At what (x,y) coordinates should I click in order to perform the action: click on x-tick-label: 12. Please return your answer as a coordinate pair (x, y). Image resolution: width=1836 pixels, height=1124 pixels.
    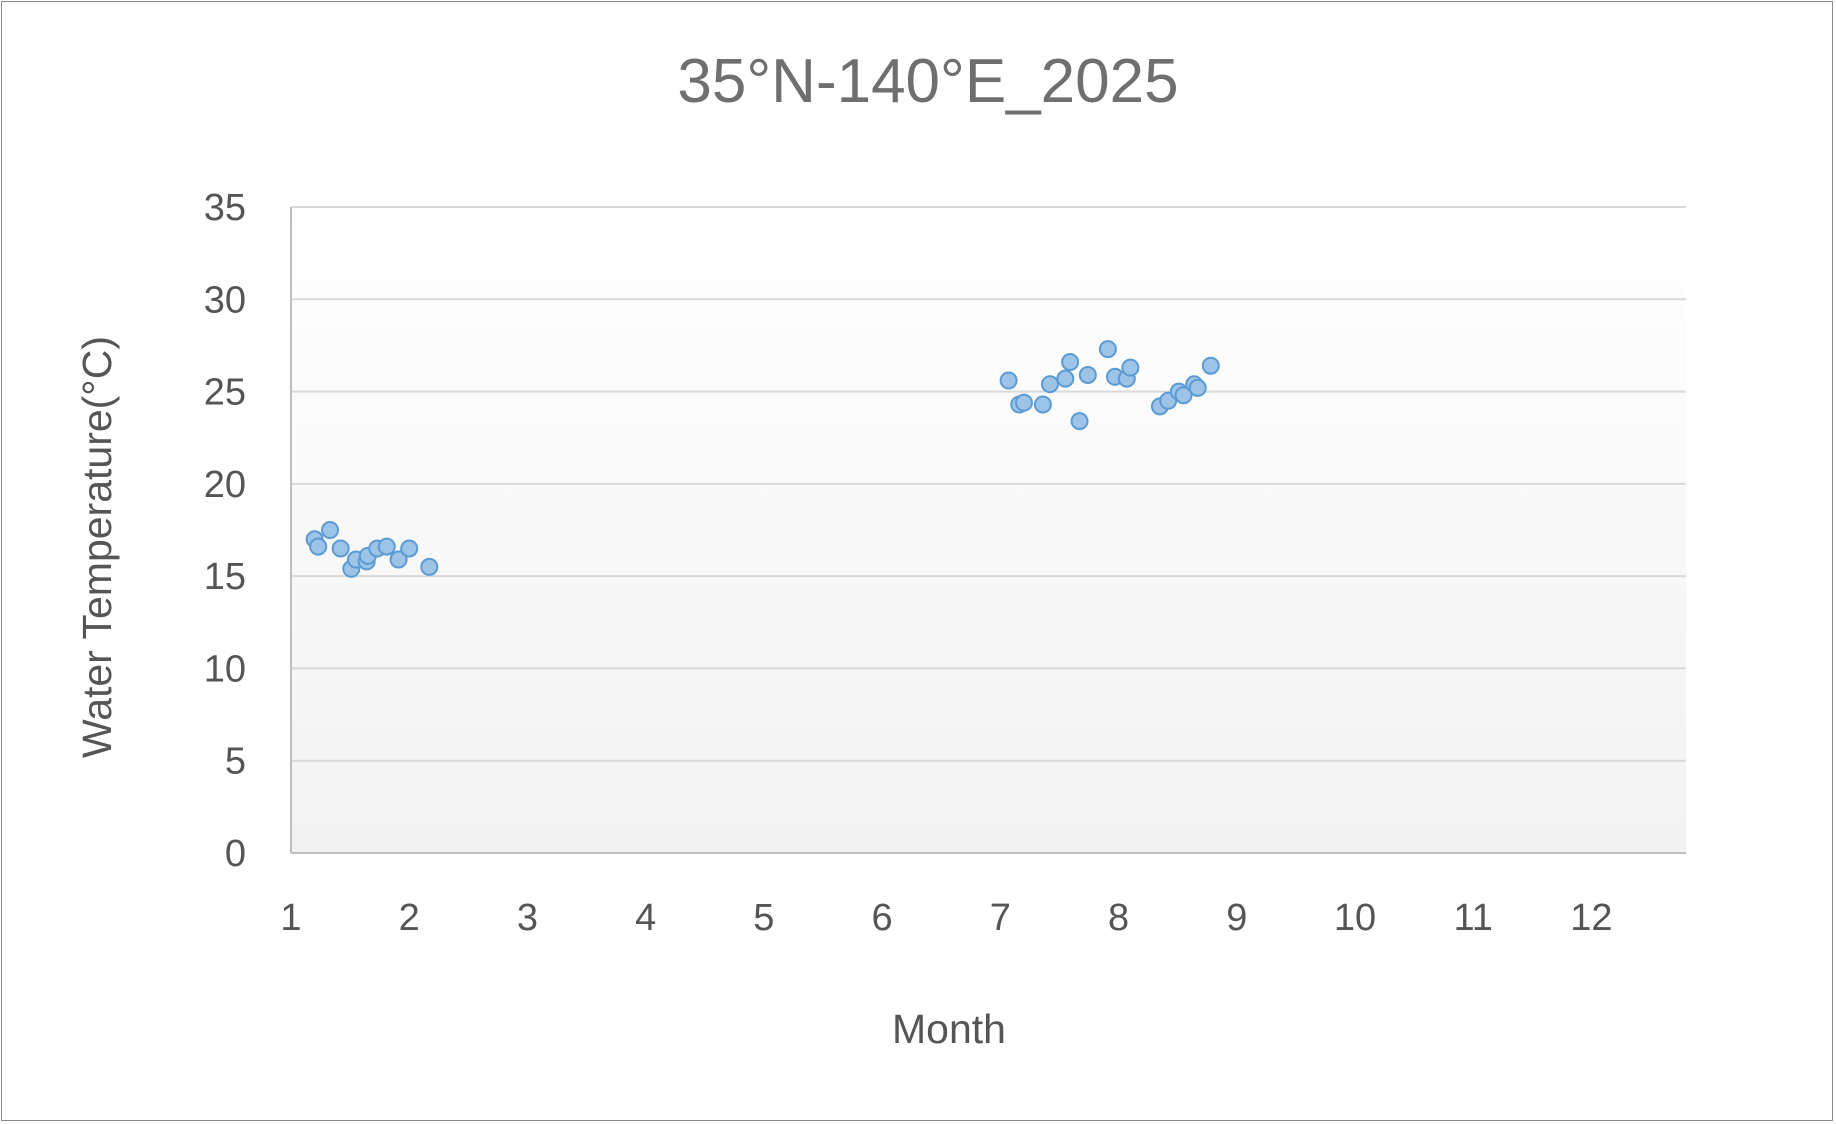
    Looking at the image, I should click on (1591, 918).